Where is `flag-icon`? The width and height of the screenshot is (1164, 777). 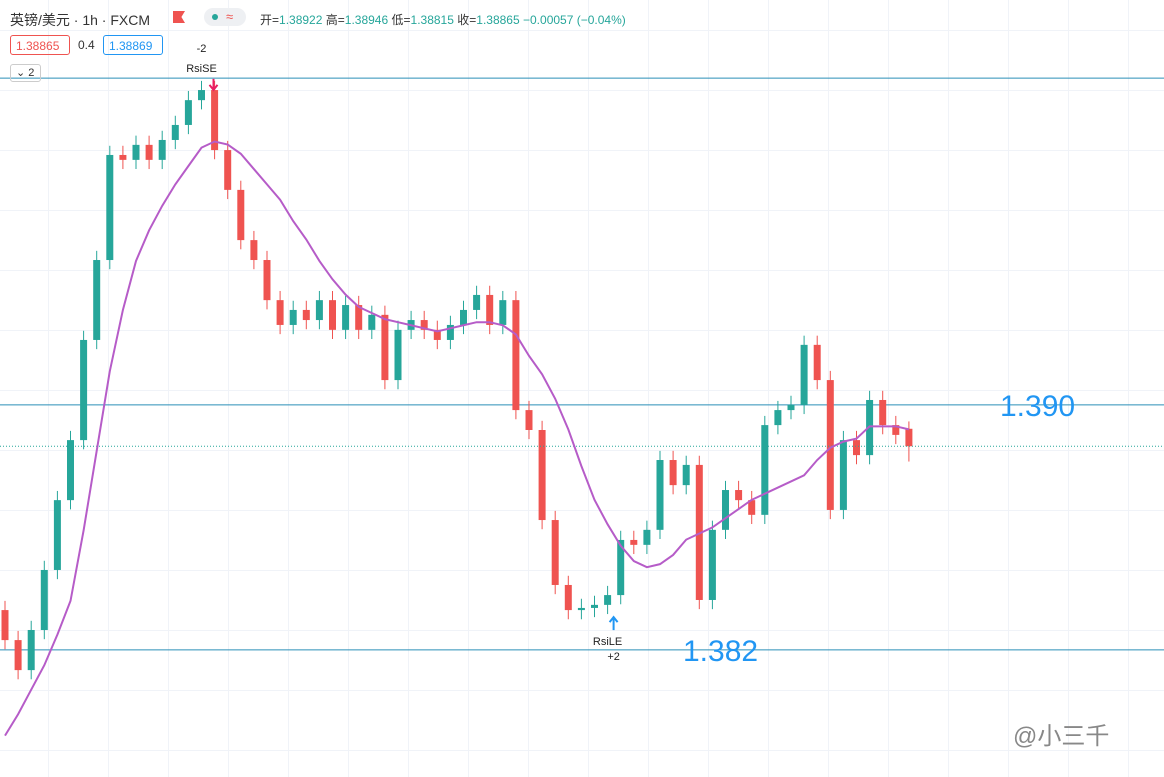 flag-icon is located at coordinates (179, 17).